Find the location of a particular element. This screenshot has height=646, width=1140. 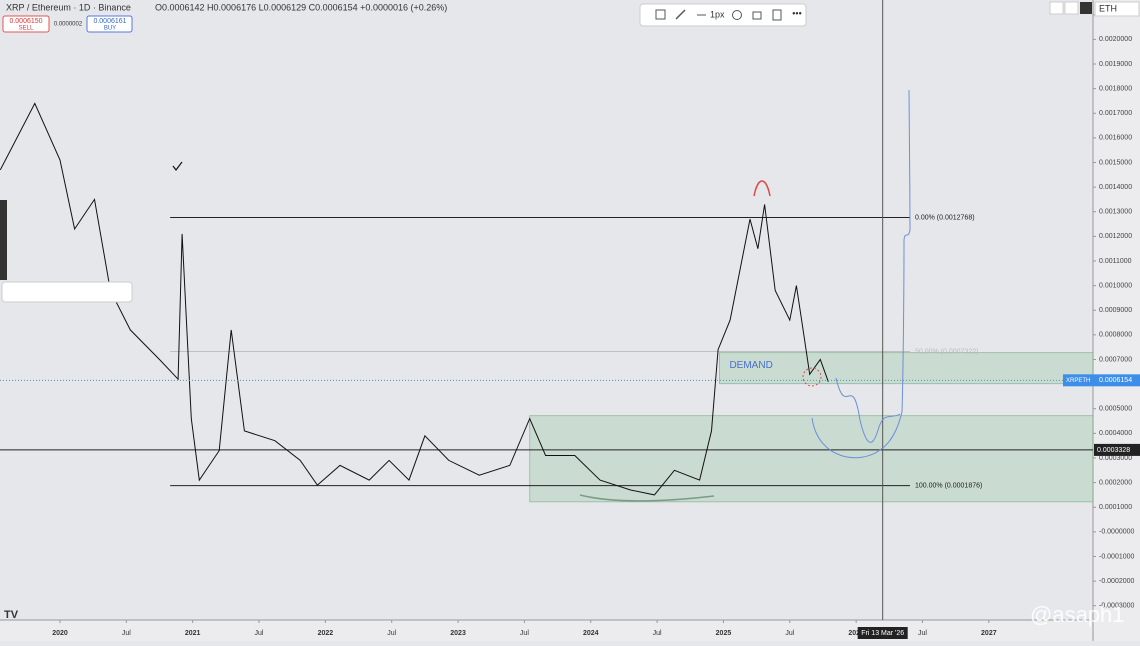

template-button is located at coordinates (660, 14).